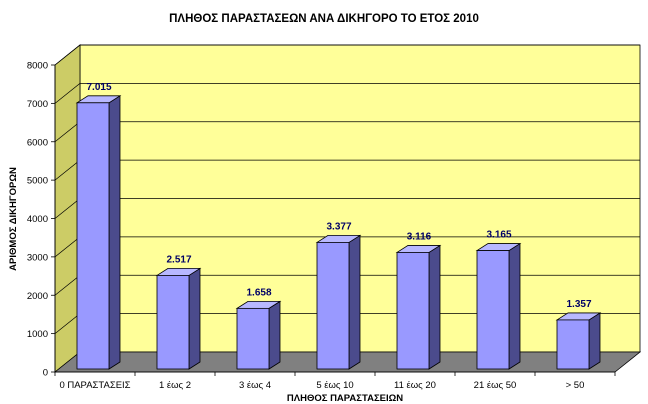 This screenshot has height=404, width=648. Describe the element at coordinates (37, 142) in the screenshot. I see `y-tick-label: 6000` at that location.